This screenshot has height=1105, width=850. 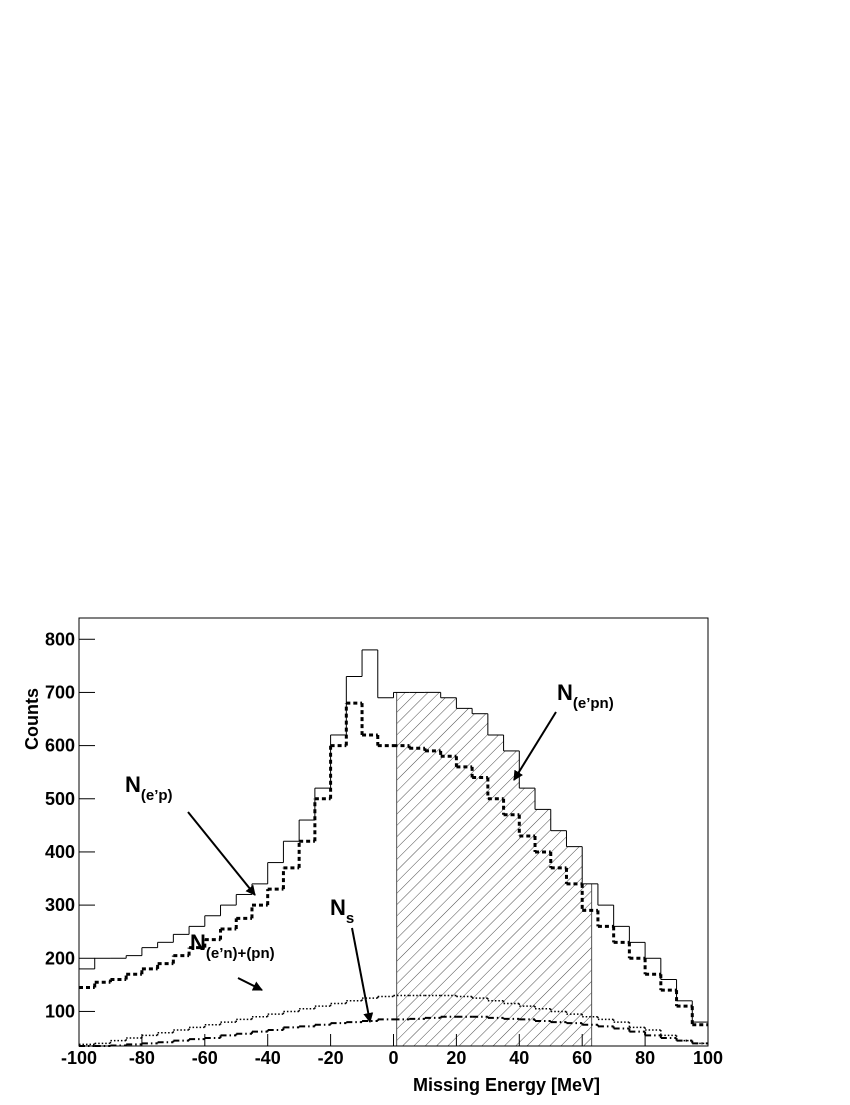 What do you see at coordinates (142, 1058) in the screenshot?
I see `x-tick-label: -80` at bounding box center [142, 1058].